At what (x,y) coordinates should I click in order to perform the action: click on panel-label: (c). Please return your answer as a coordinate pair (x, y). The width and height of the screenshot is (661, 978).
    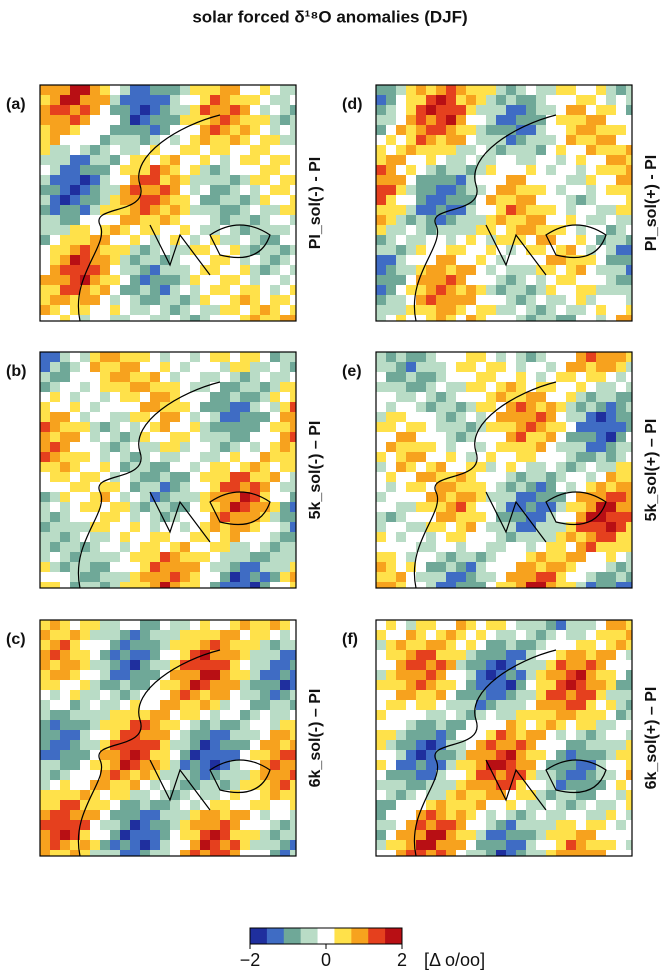
    Looking at the image, I should click on (16, 639).